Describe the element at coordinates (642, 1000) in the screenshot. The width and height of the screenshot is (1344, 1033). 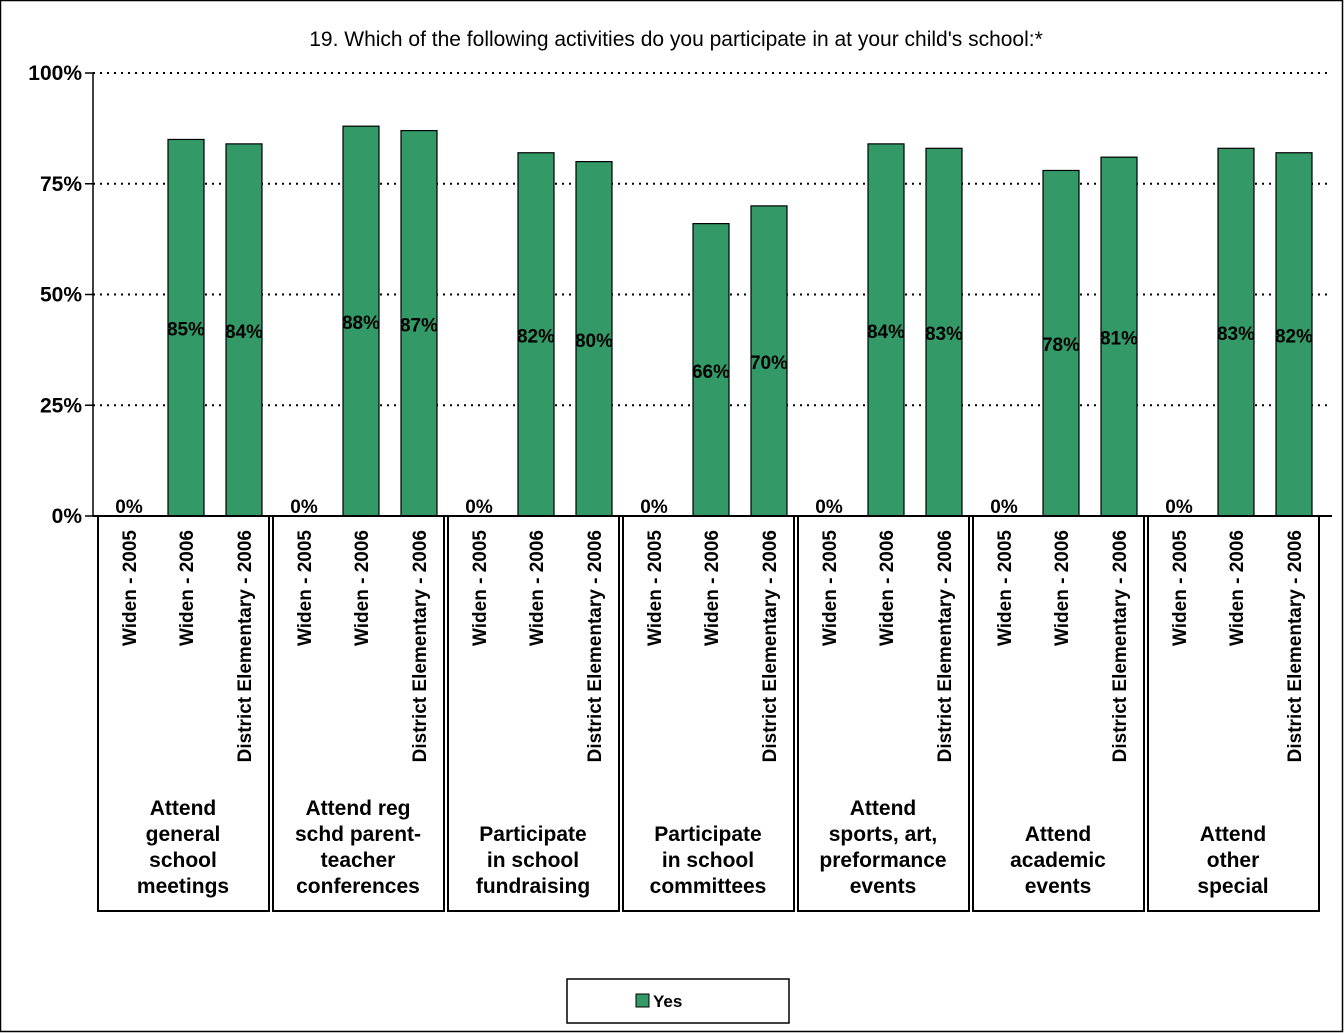
I see `legend-swatch` at that location.